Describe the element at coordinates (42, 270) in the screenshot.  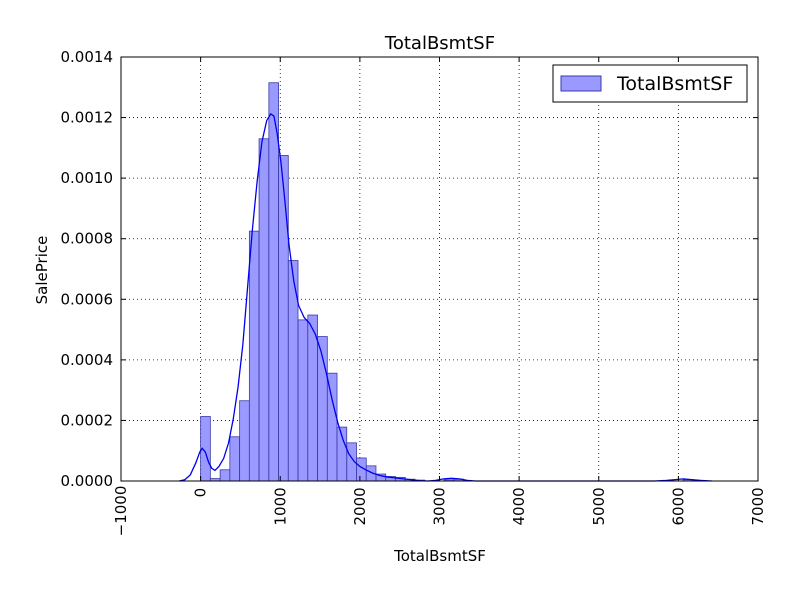
I see `y-axis-title: SalePrice` at that location.